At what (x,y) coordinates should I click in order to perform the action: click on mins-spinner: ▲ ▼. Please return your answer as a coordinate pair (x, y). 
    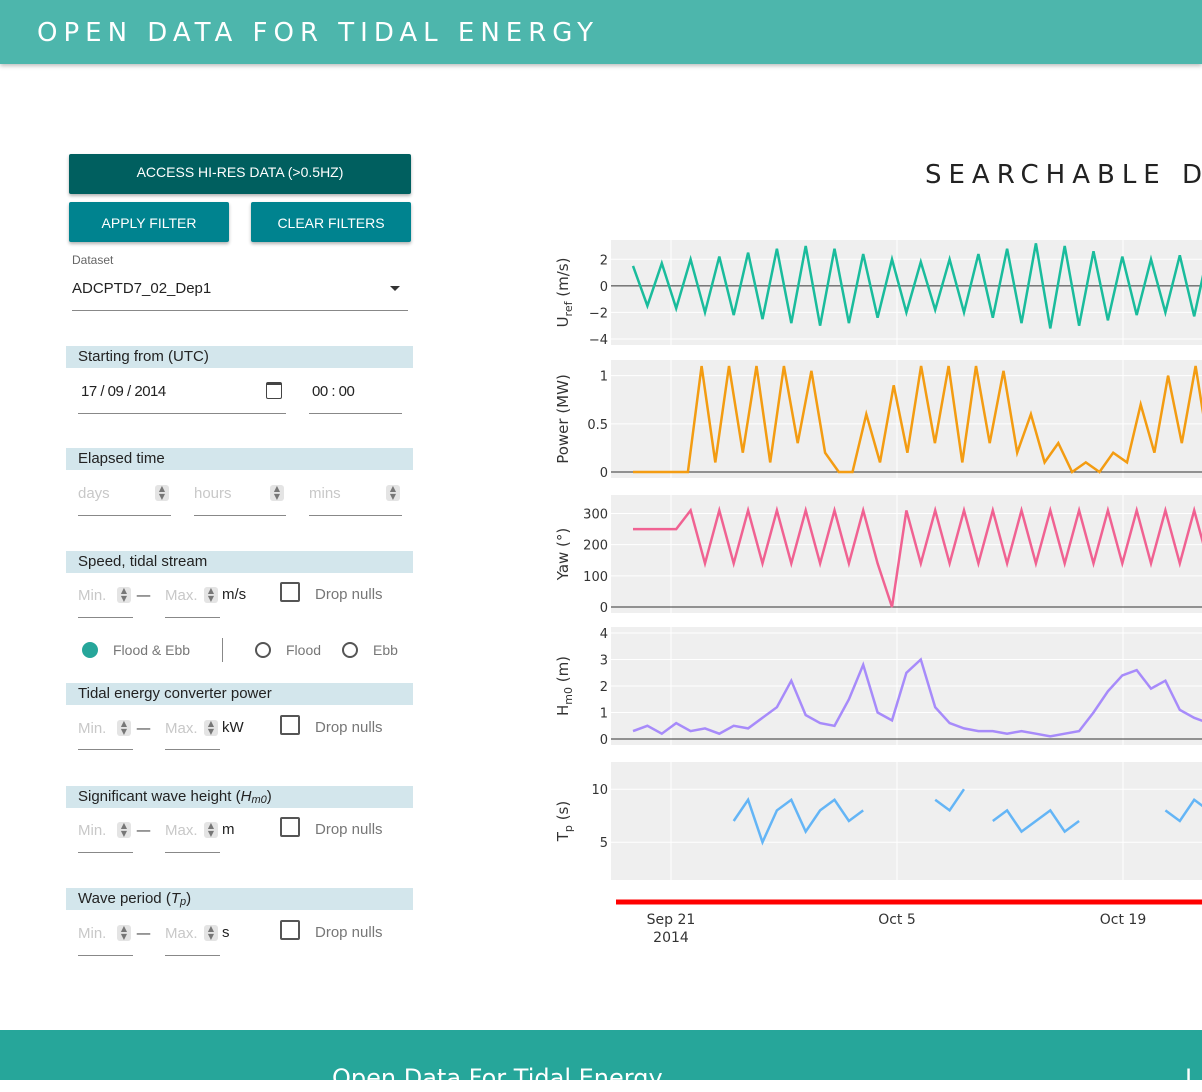
    Looking at the image, I should click on (393, 493).